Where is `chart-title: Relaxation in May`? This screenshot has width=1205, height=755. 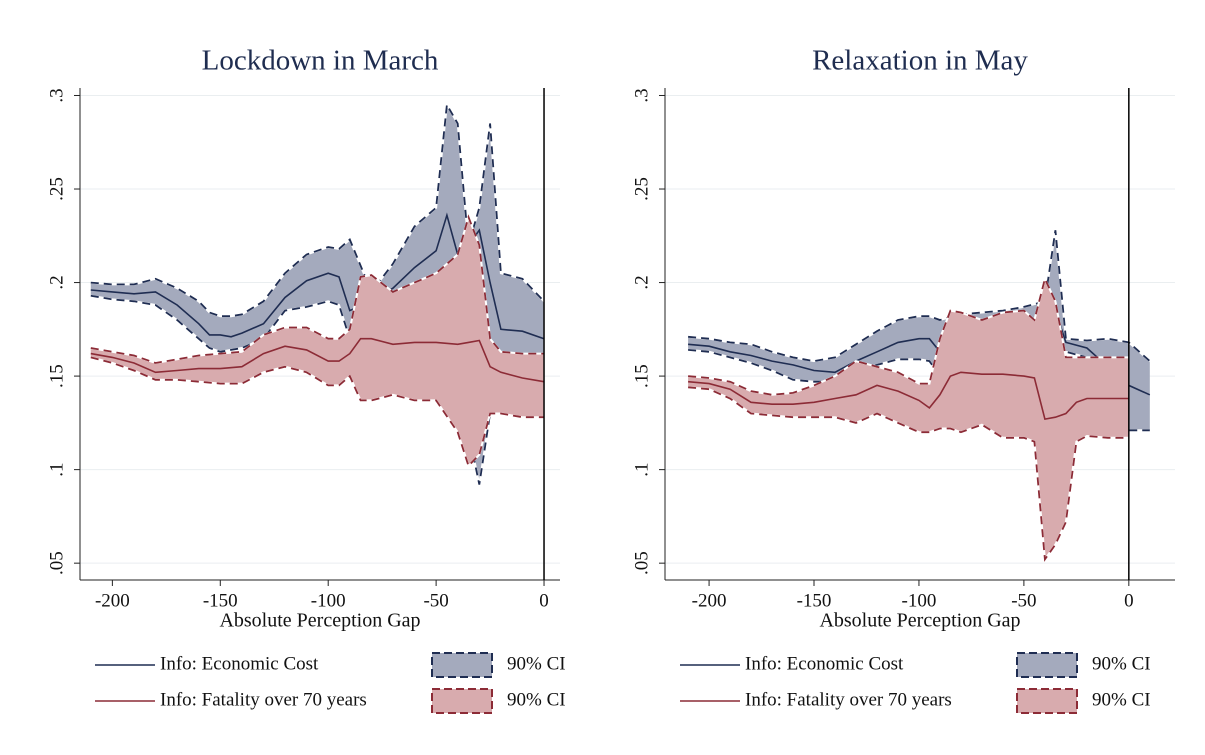
chart-title: Relaxation in May is located at coordinates (920, 61).